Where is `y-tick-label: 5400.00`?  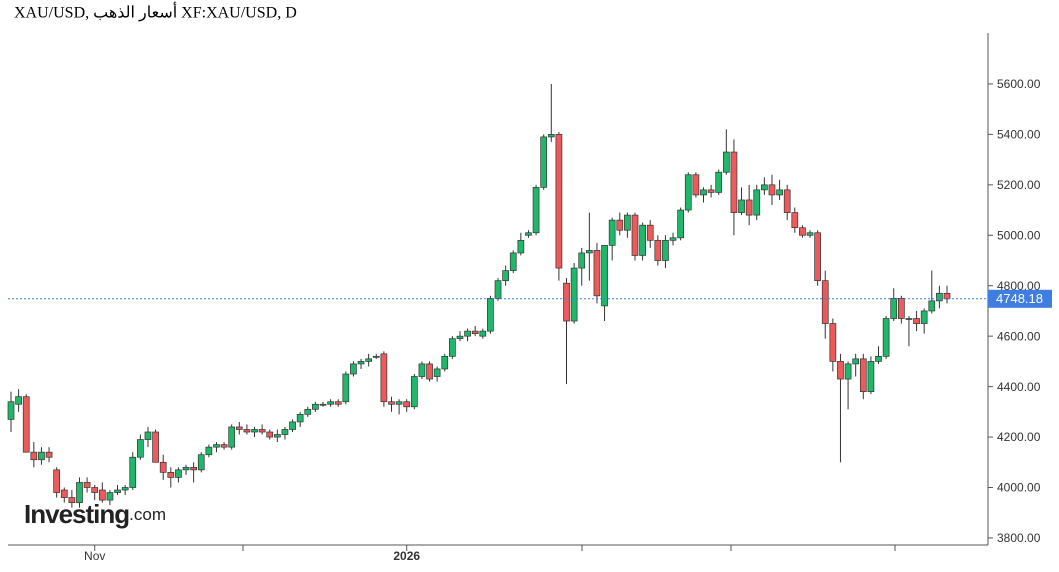 y-tick-label: 5400.00 is located at coordinates (1019, 135).